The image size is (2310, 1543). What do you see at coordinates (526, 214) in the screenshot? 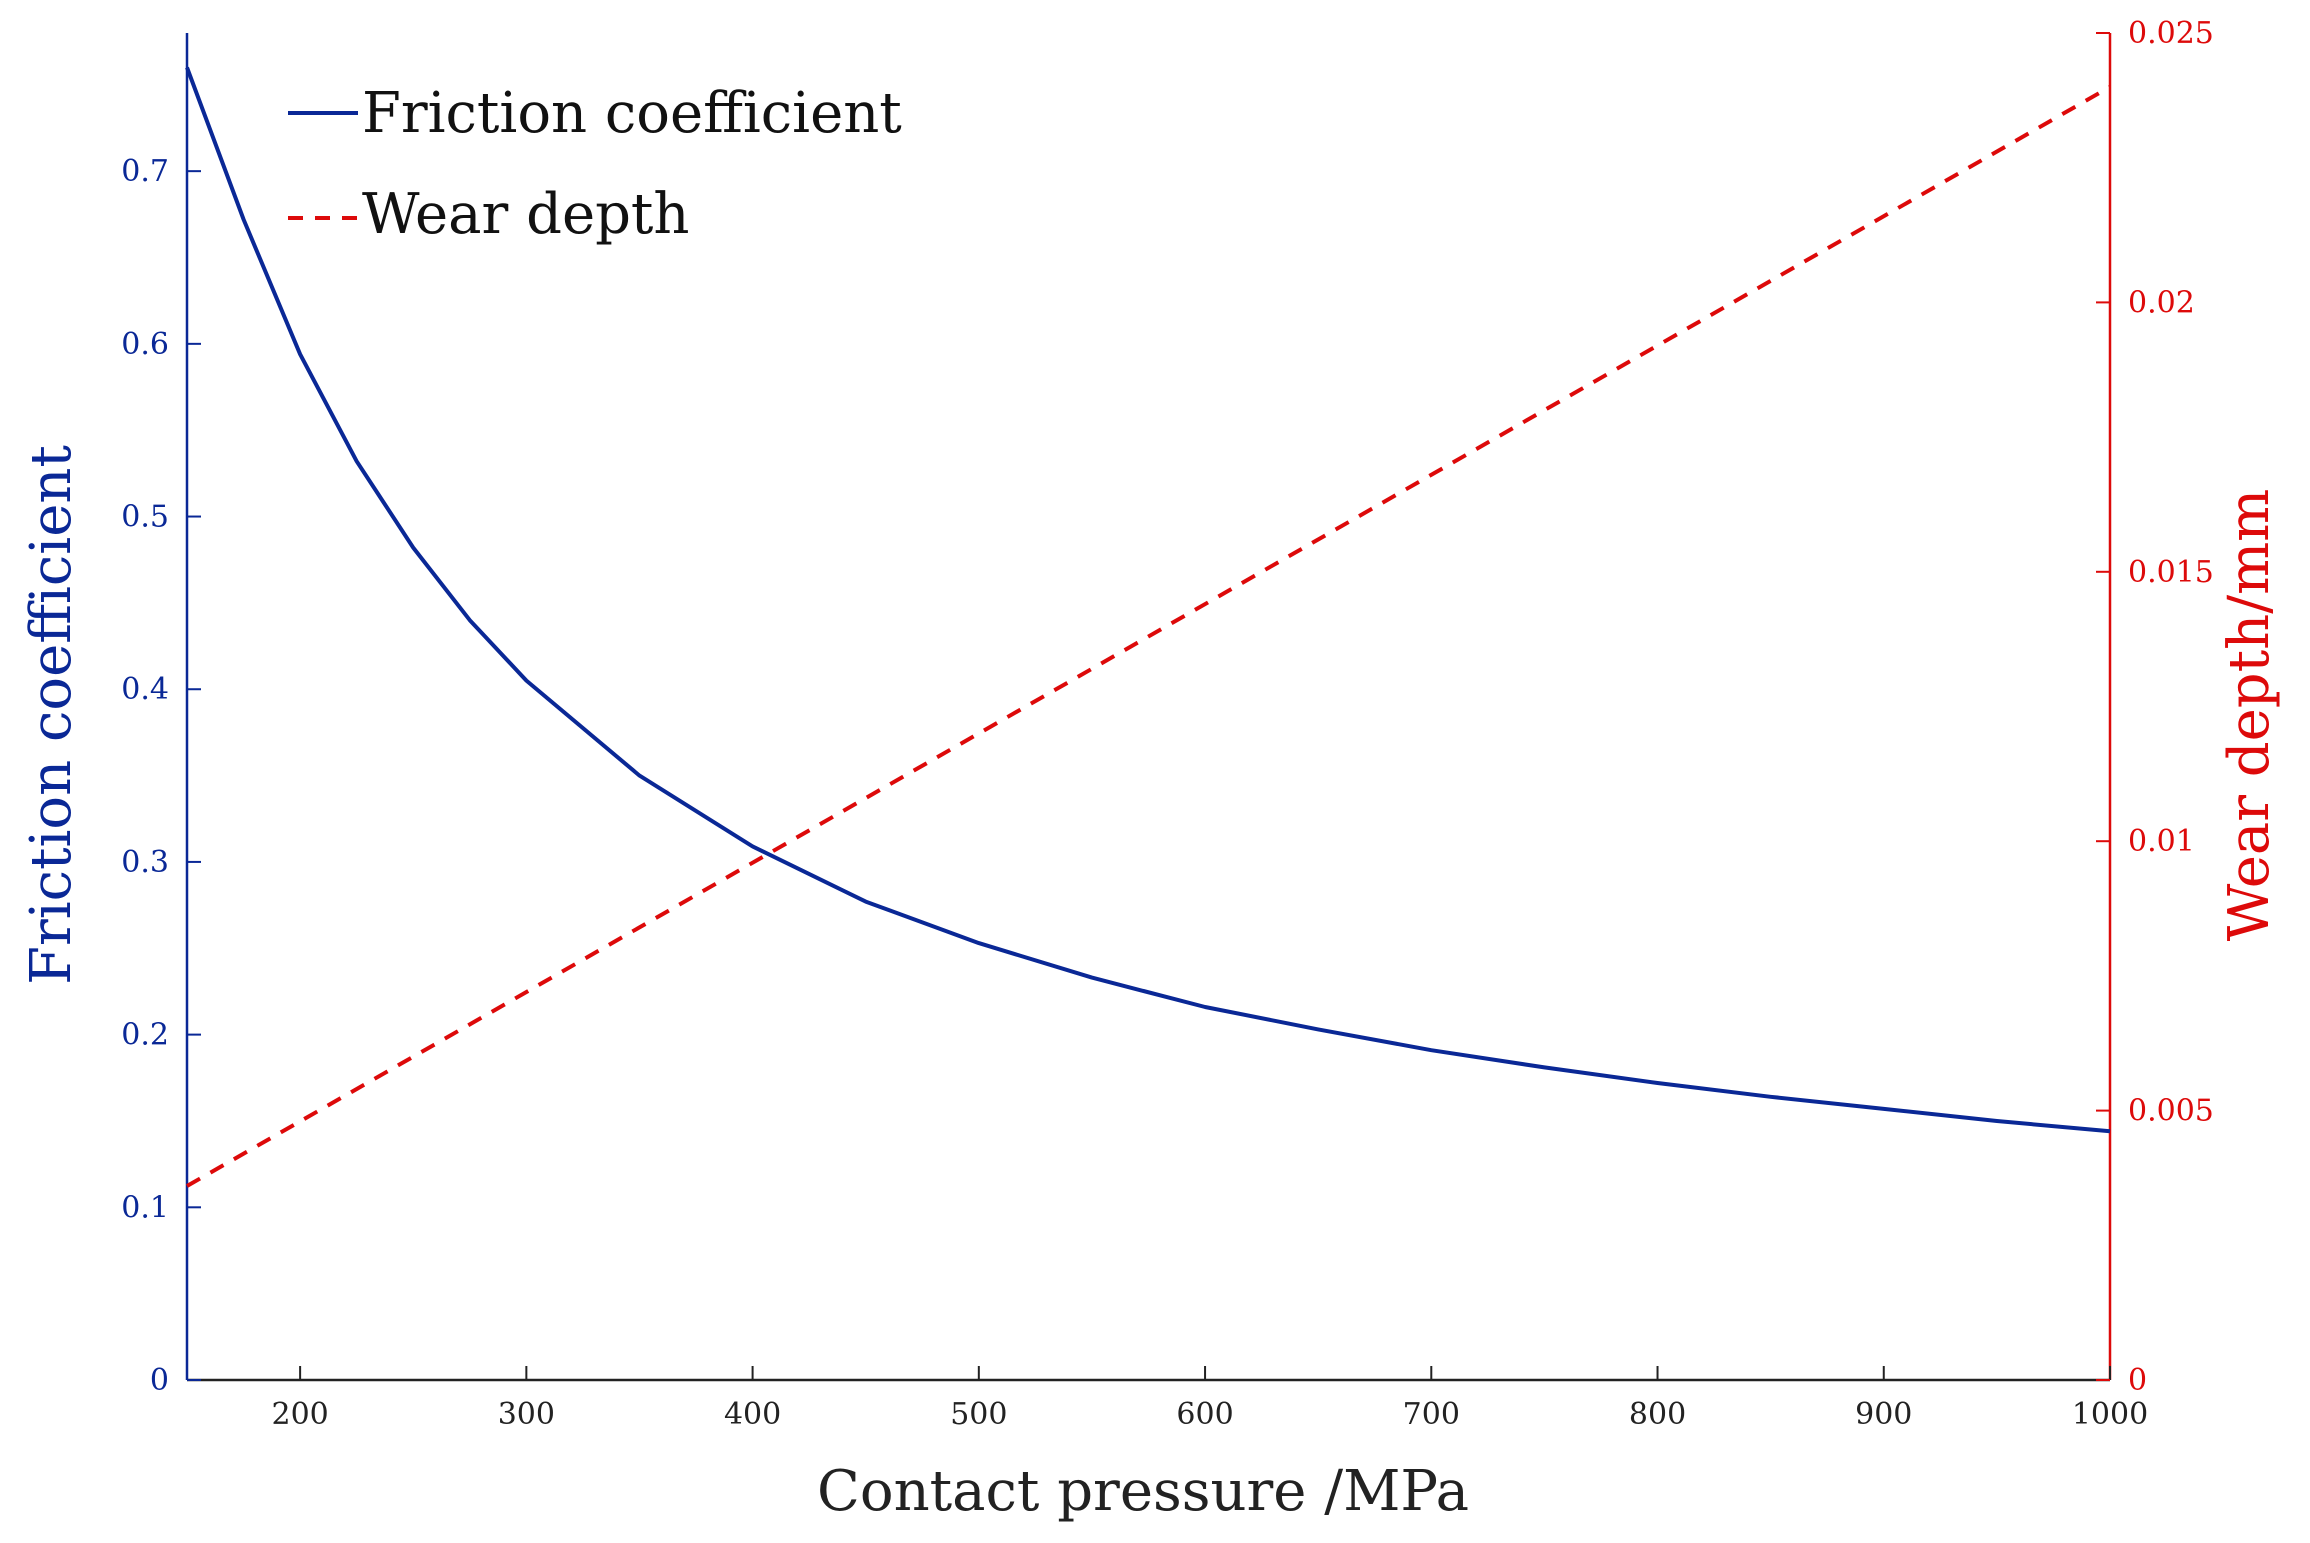
I see `legend-label-wear: Wear depth` at bounding box center [526, 214].